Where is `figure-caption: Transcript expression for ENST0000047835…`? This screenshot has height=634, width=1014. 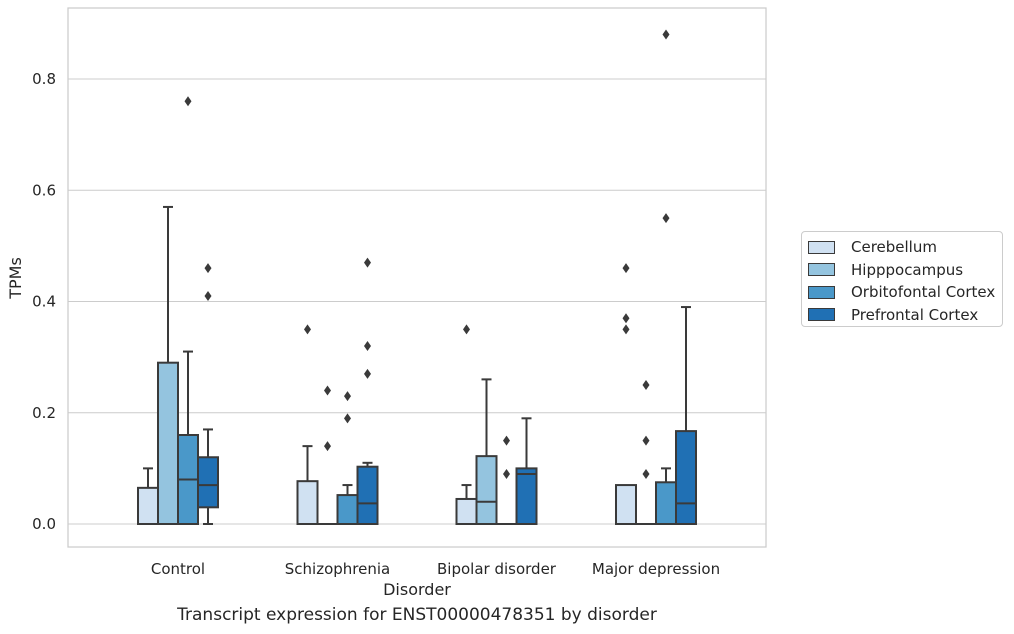
figure-caption: Transcript expression for ENST0000047835… is located at coordinates (417, 615).